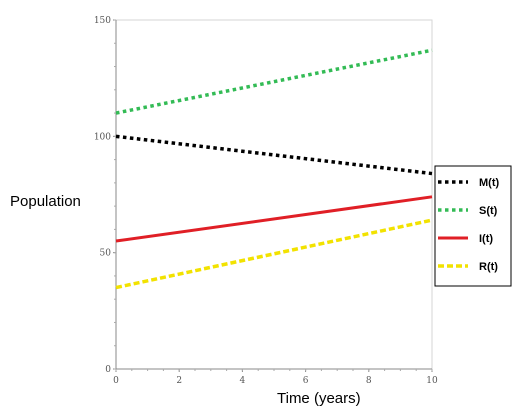 This screenshot has width=514, height=412. I want to click on x-tick-label: 4, so click(243, 381).